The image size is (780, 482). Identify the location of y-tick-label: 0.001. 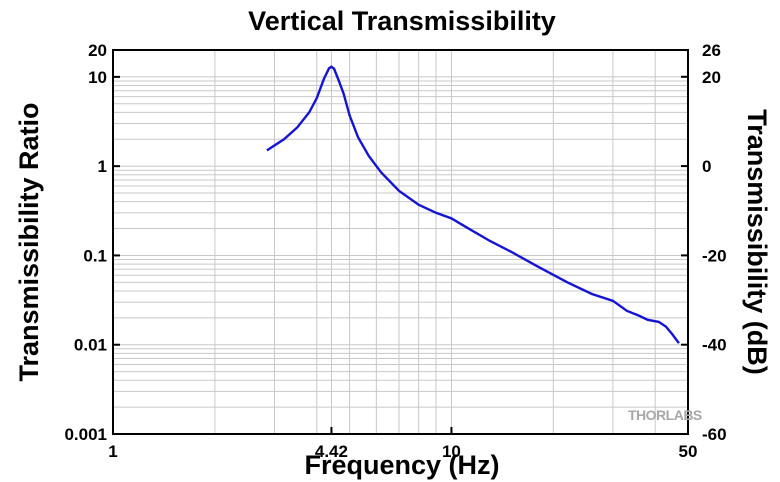
(85, 434).